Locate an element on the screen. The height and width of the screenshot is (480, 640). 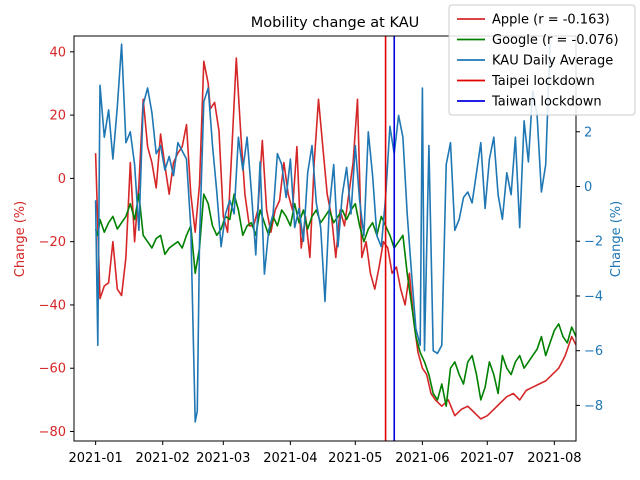
right-tick-label: −8 is located at coordinates (593, 406).